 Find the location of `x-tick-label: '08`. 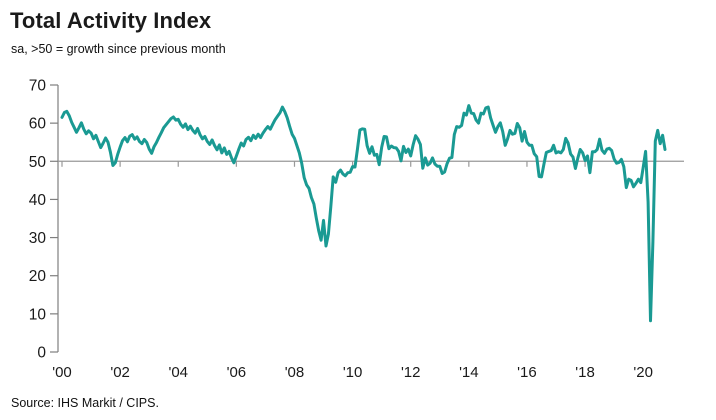

x-tick-label: '08 is located at coordinates (295, 372).